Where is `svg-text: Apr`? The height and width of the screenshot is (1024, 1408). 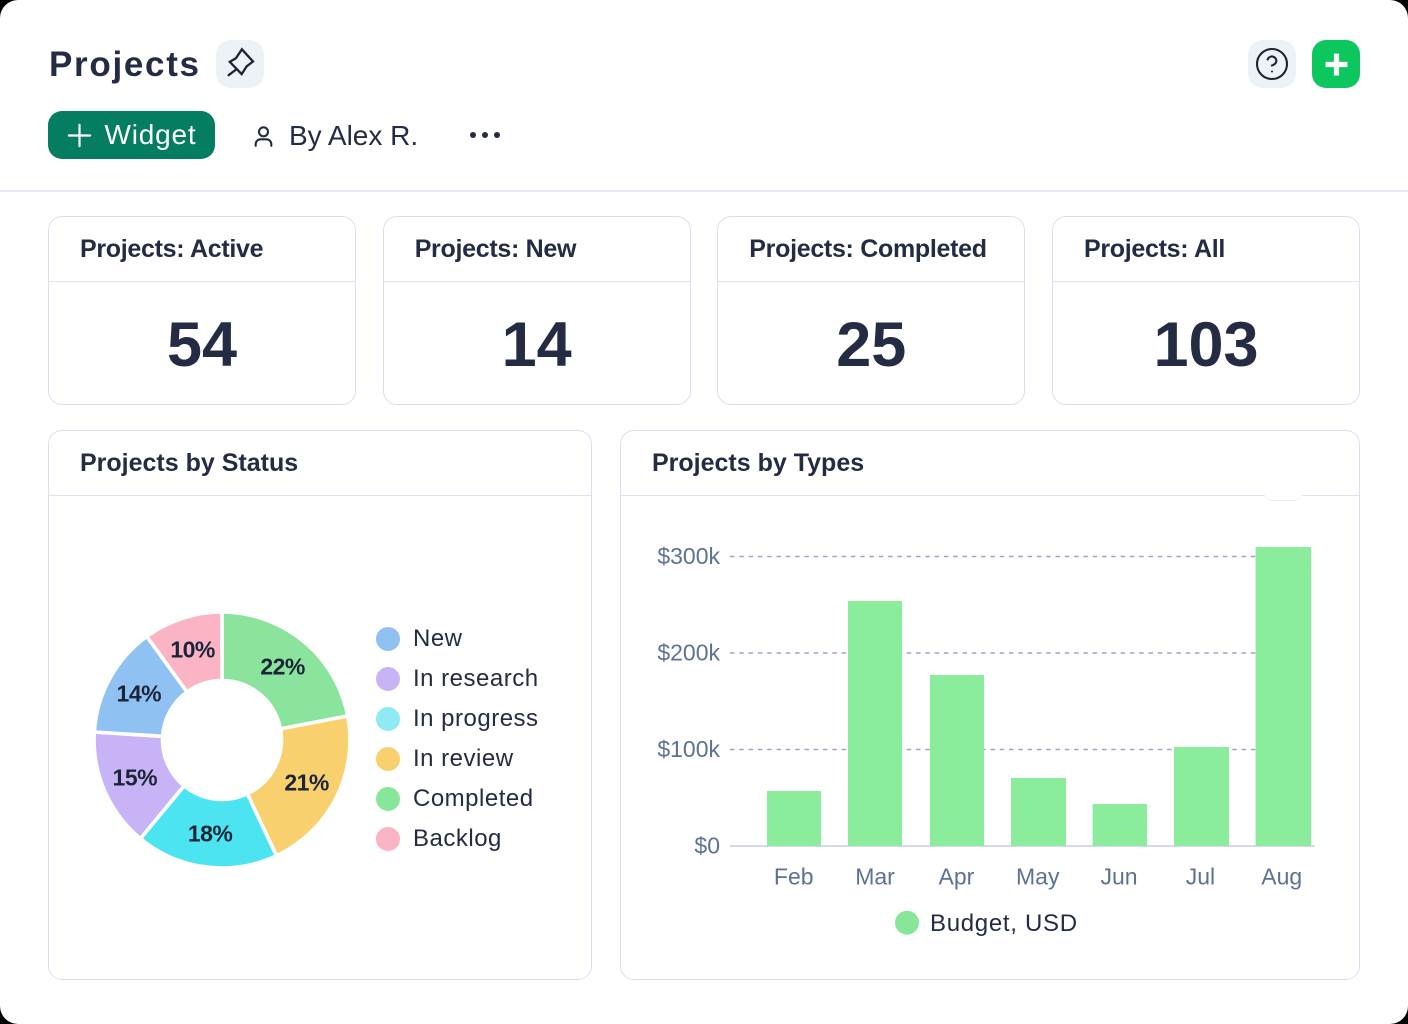
svg-text: Apr is located at coordinates (957, 877).